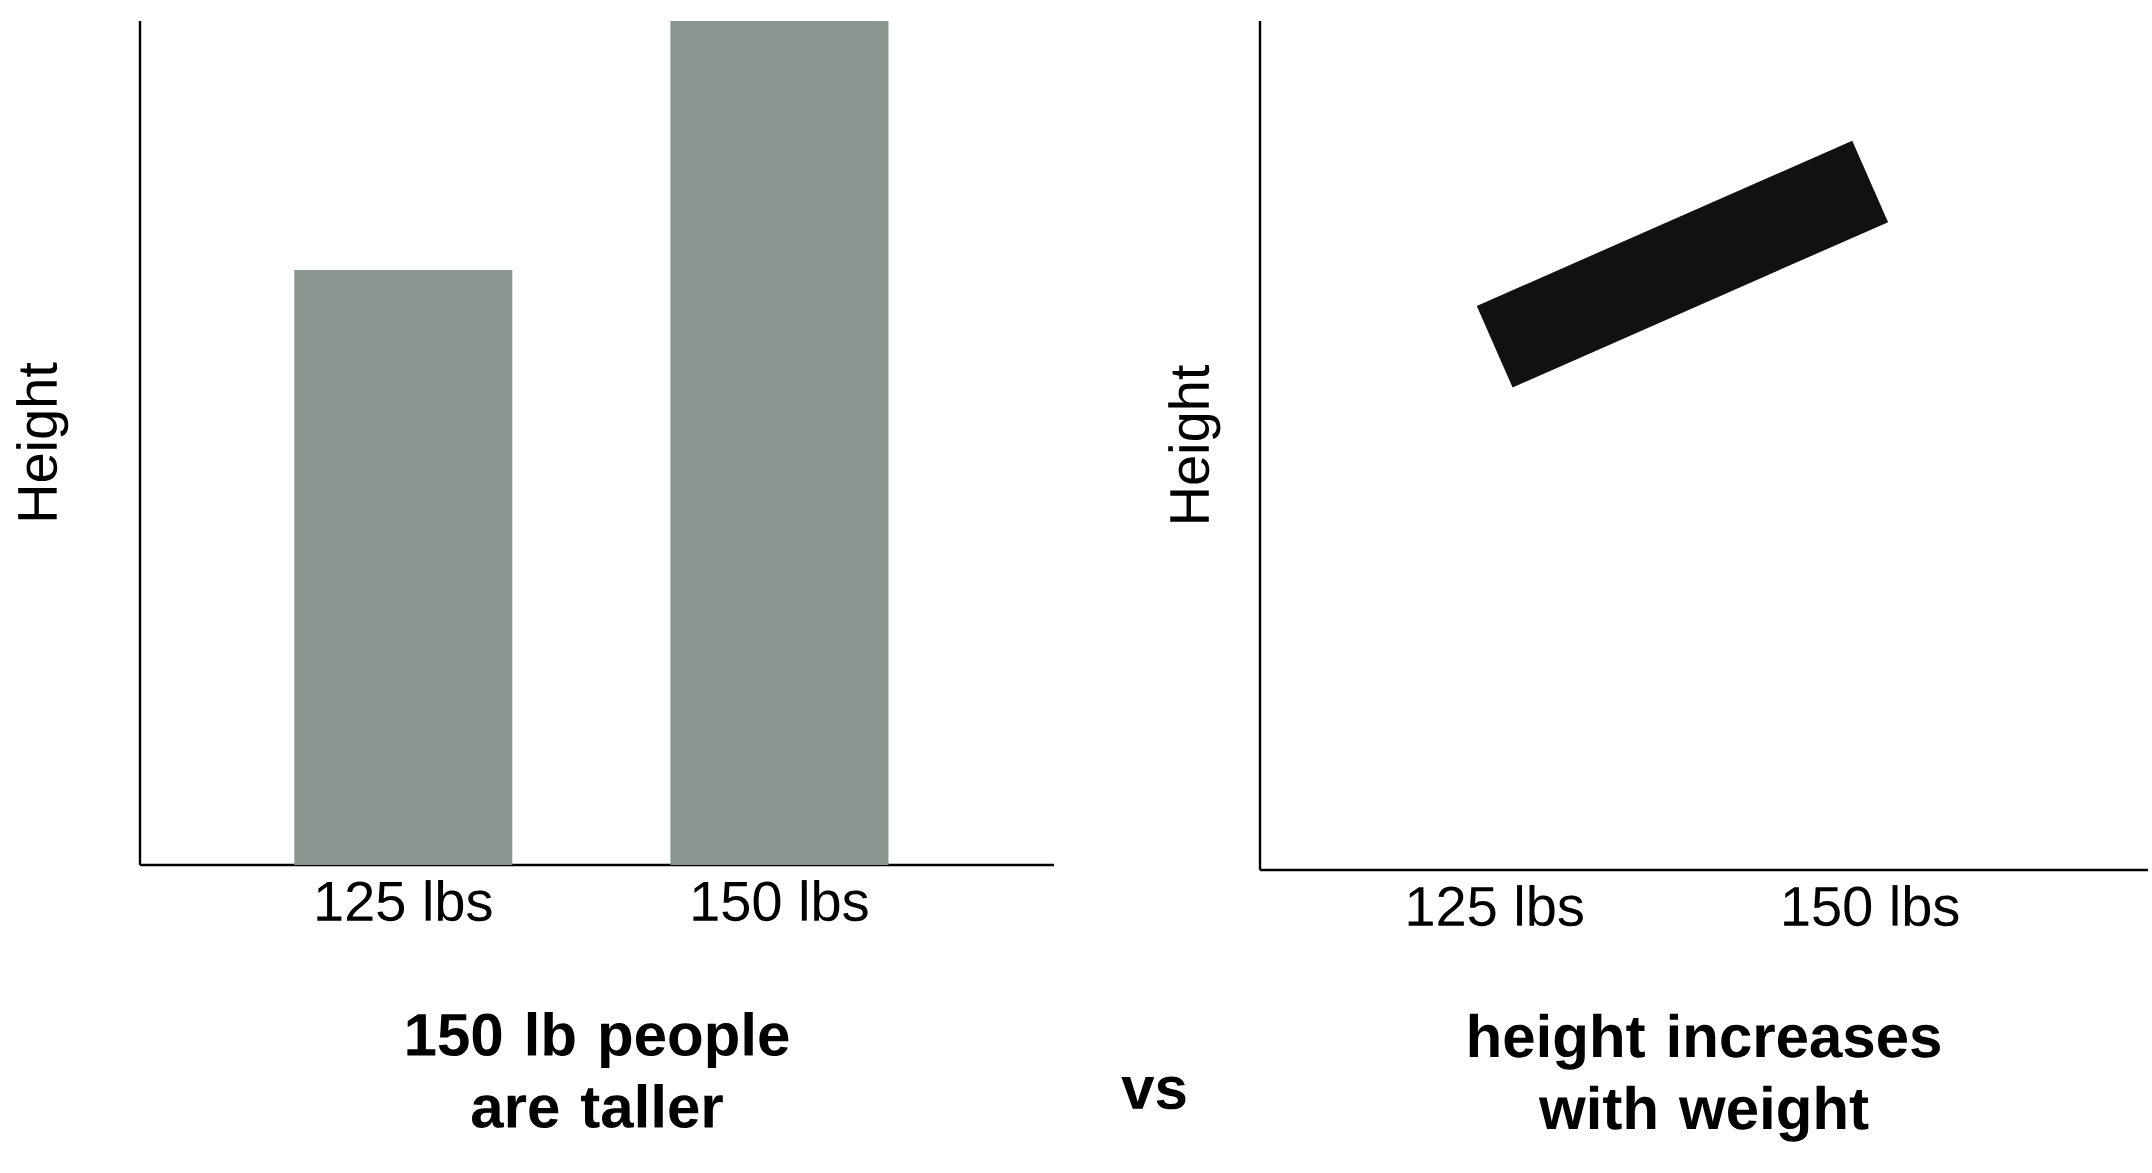 The image size is (2152, 1173). Describe the element at coordinates (1704, 1077) in the screenshot. I see `text: height increases with weight` at that location.